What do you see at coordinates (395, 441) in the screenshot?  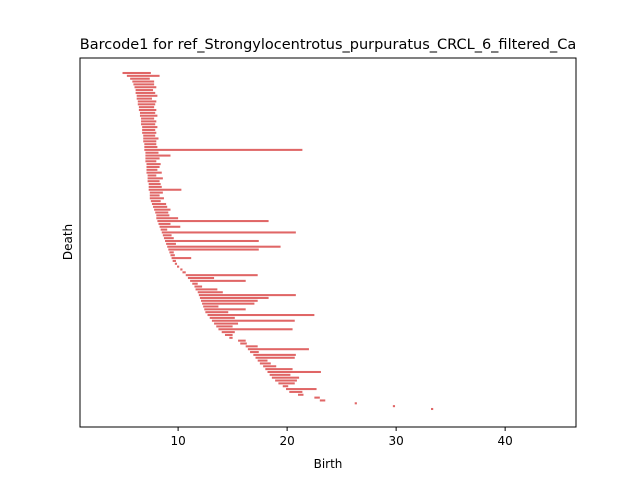 I see `x-tick-label: 30` at bounding box center [395, 441].